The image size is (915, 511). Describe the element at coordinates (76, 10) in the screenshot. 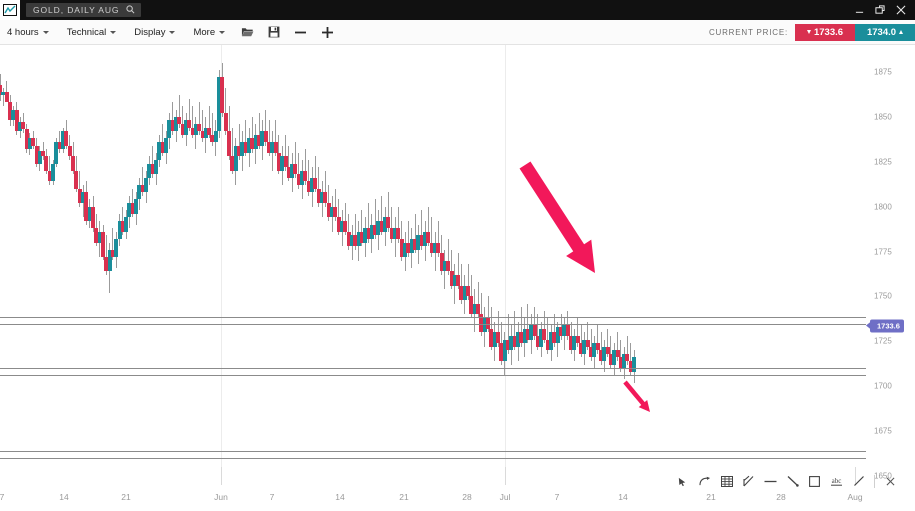

I see `symbol-label: GOLD, DAILY AUG` at that location.